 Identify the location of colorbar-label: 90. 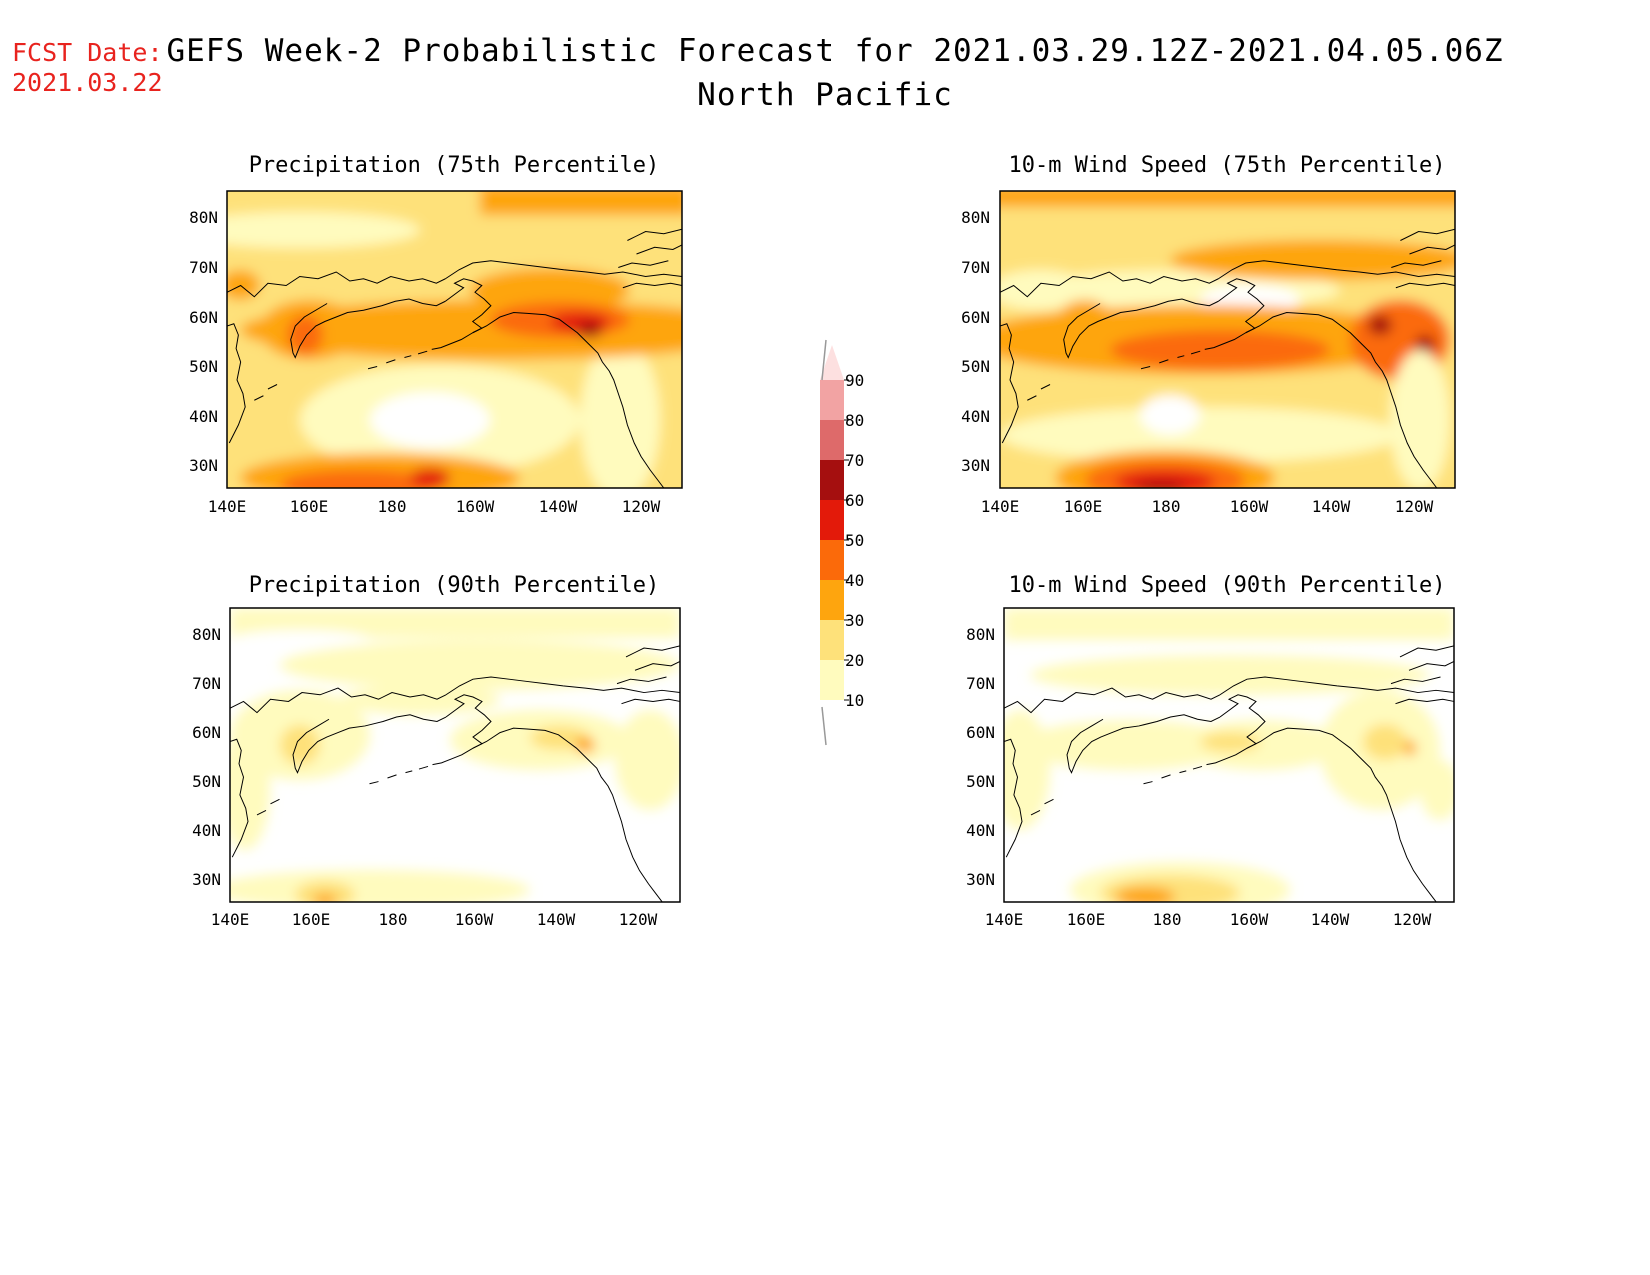
(854, 380).